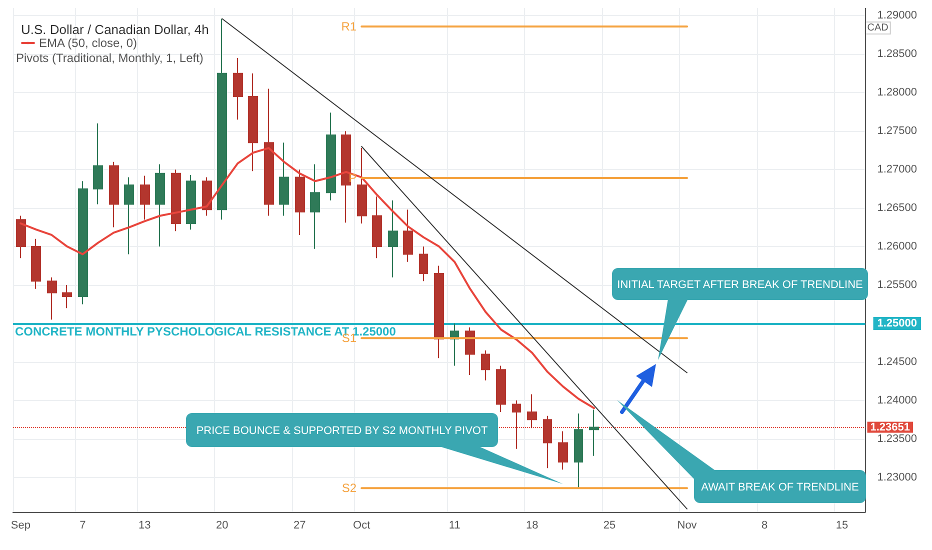 The height and width of the screenshot is (550, 932). Describe the element at coordinates (609, 526) in the screenshot. I see `x-tick-label: 25` at that location.